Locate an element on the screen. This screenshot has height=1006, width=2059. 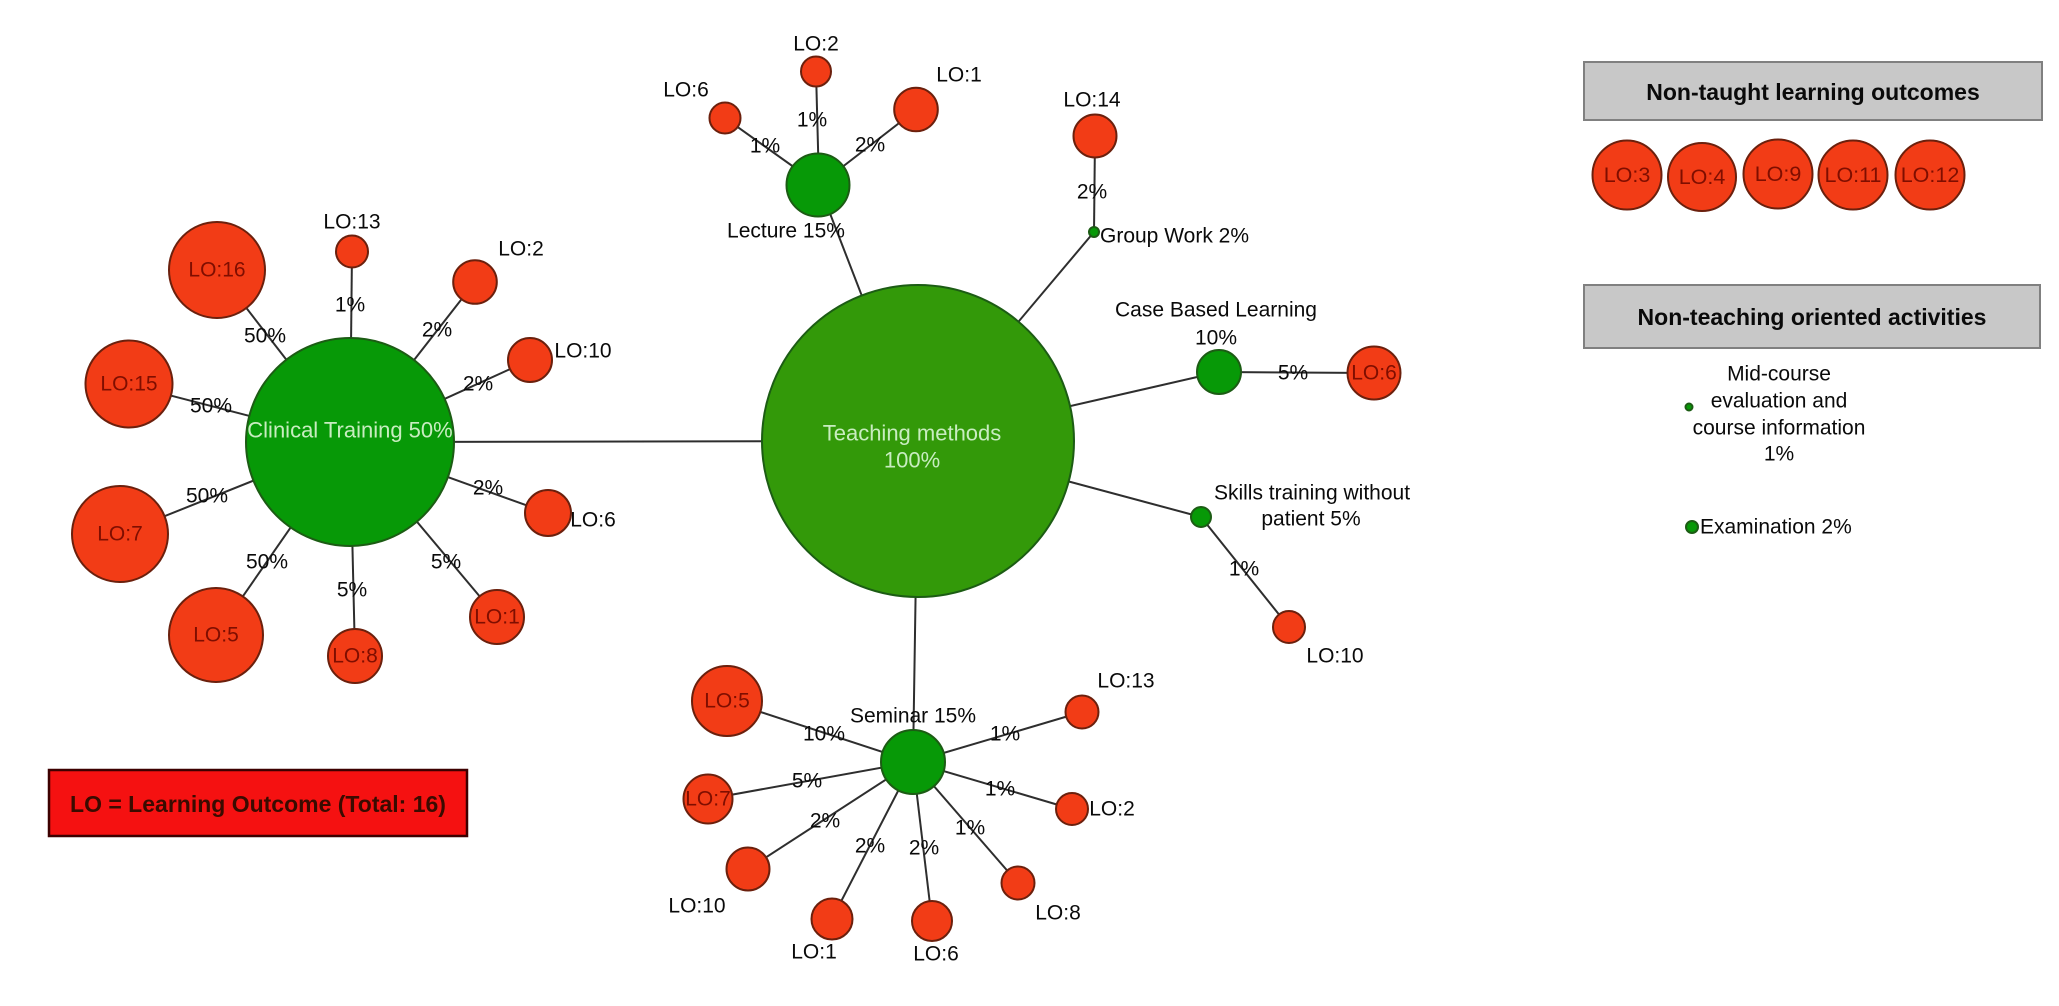
svg-text: Teaching methods is located at coordinates (912, 433).